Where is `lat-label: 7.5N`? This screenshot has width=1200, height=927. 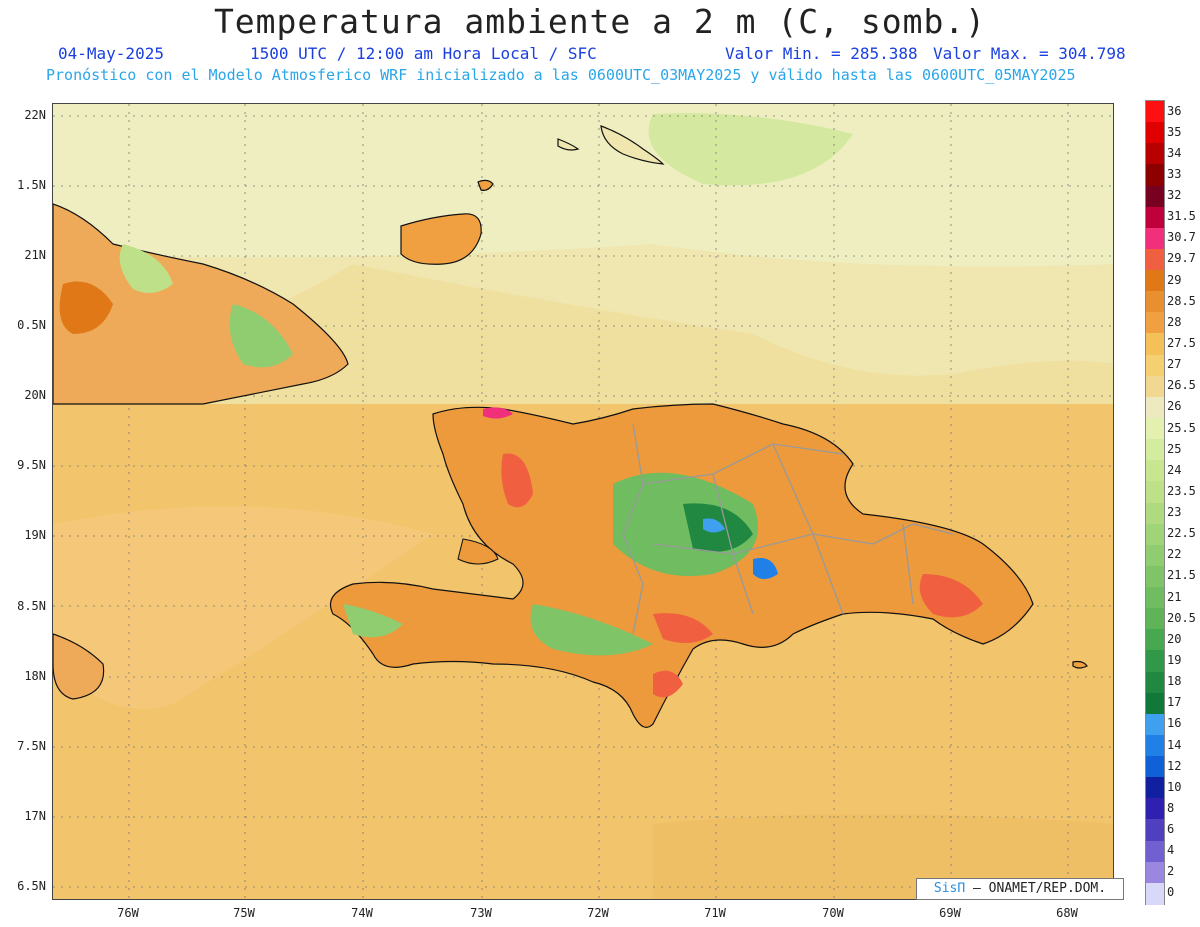
lat-label: 7.5N is located at coordinates (31, 746).